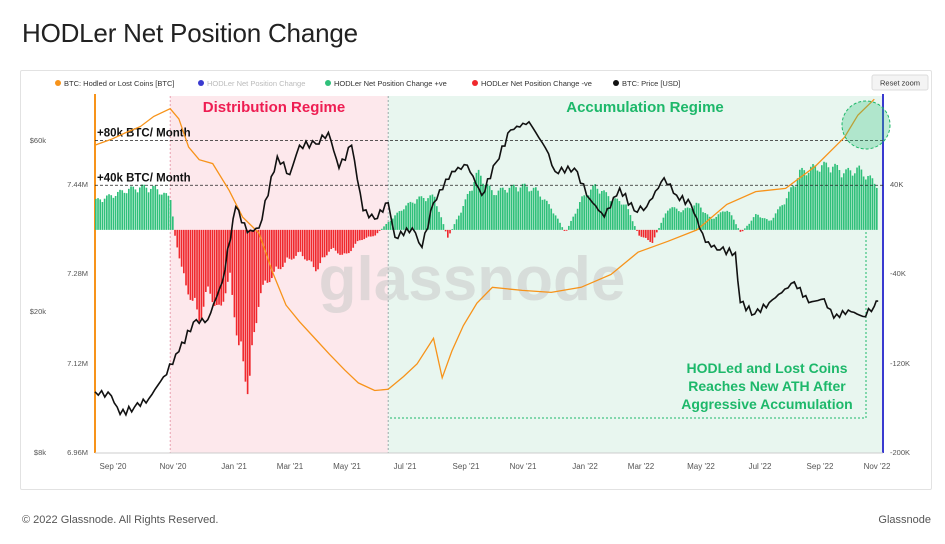  What do you see at coordinates (256, 83) in the screenshot?
I see `legend-label-net: HODLer Net Position Change` at bounding box center [256, 83].